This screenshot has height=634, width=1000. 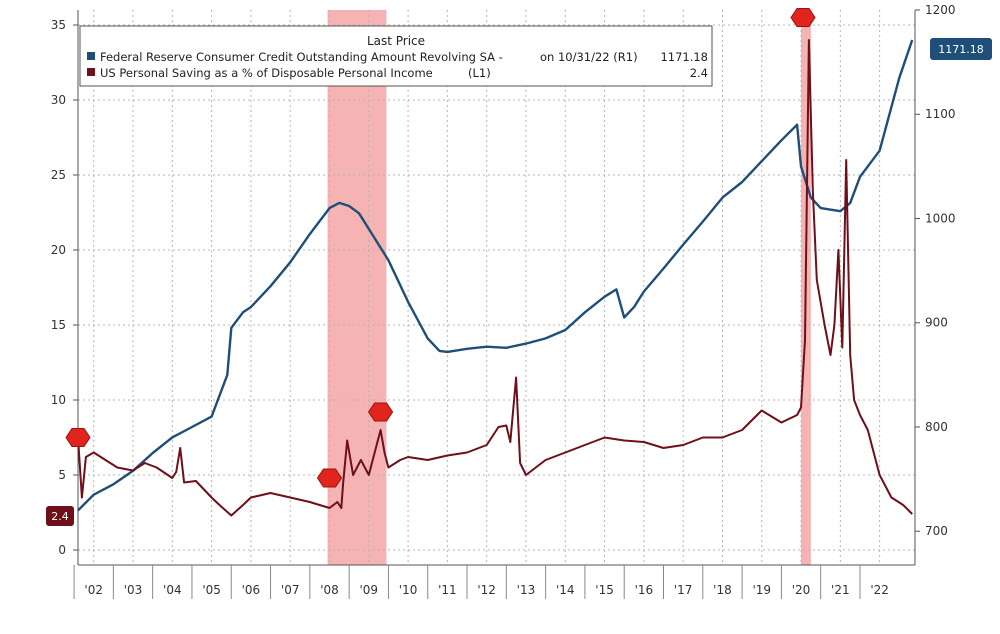 I want to click on x-tick-label-14: '16, so click(x=644, y=590).